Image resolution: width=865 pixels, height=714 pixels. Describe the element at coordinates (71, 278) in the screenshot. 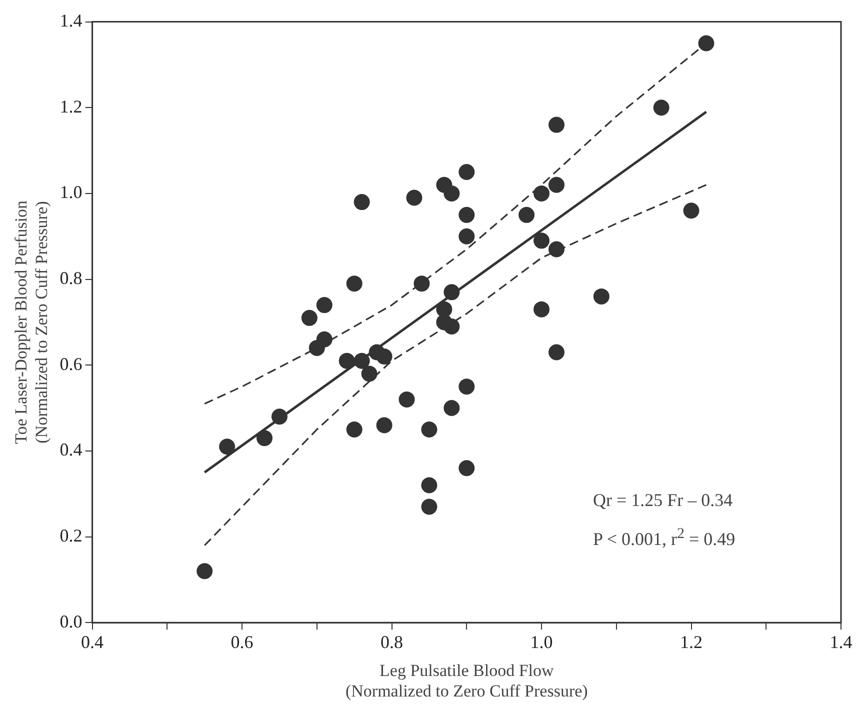

I see `y-tick-label: 0.8` at that location.